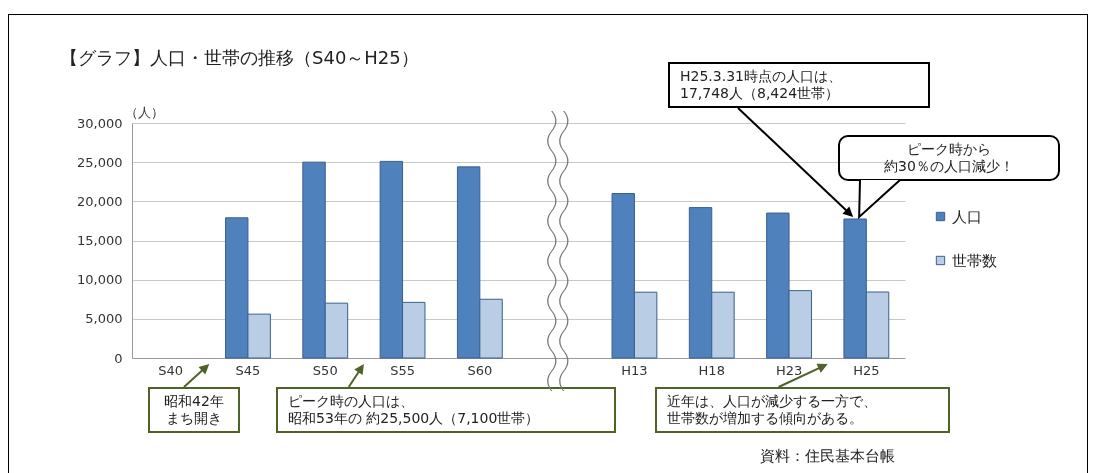 This screenshot has width=1097, height=473. I want to click on x-tick-label: H13, so click(634, 370).